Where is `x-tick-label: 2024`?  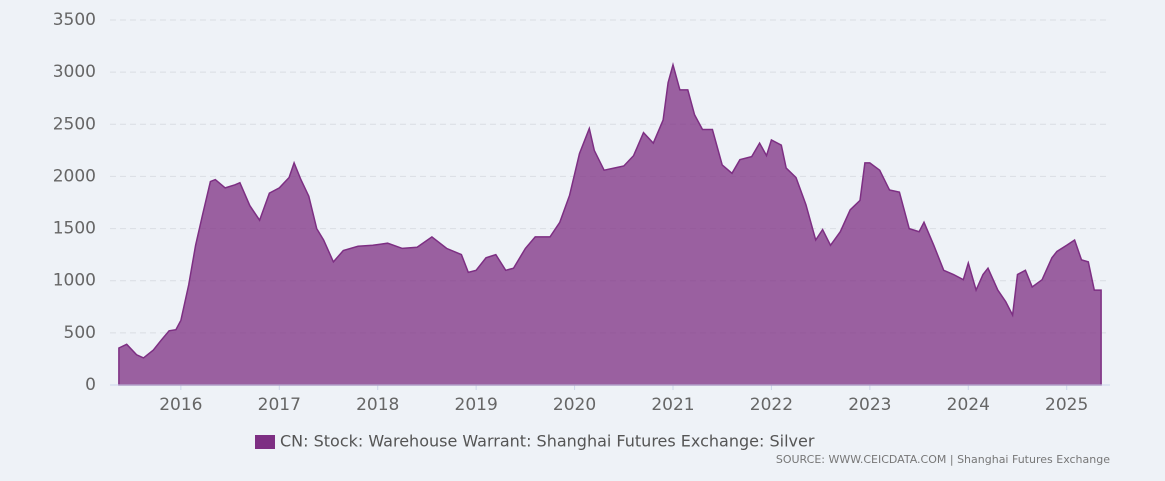
x-tick-label: 2024 is located at coordinates (968, 405).